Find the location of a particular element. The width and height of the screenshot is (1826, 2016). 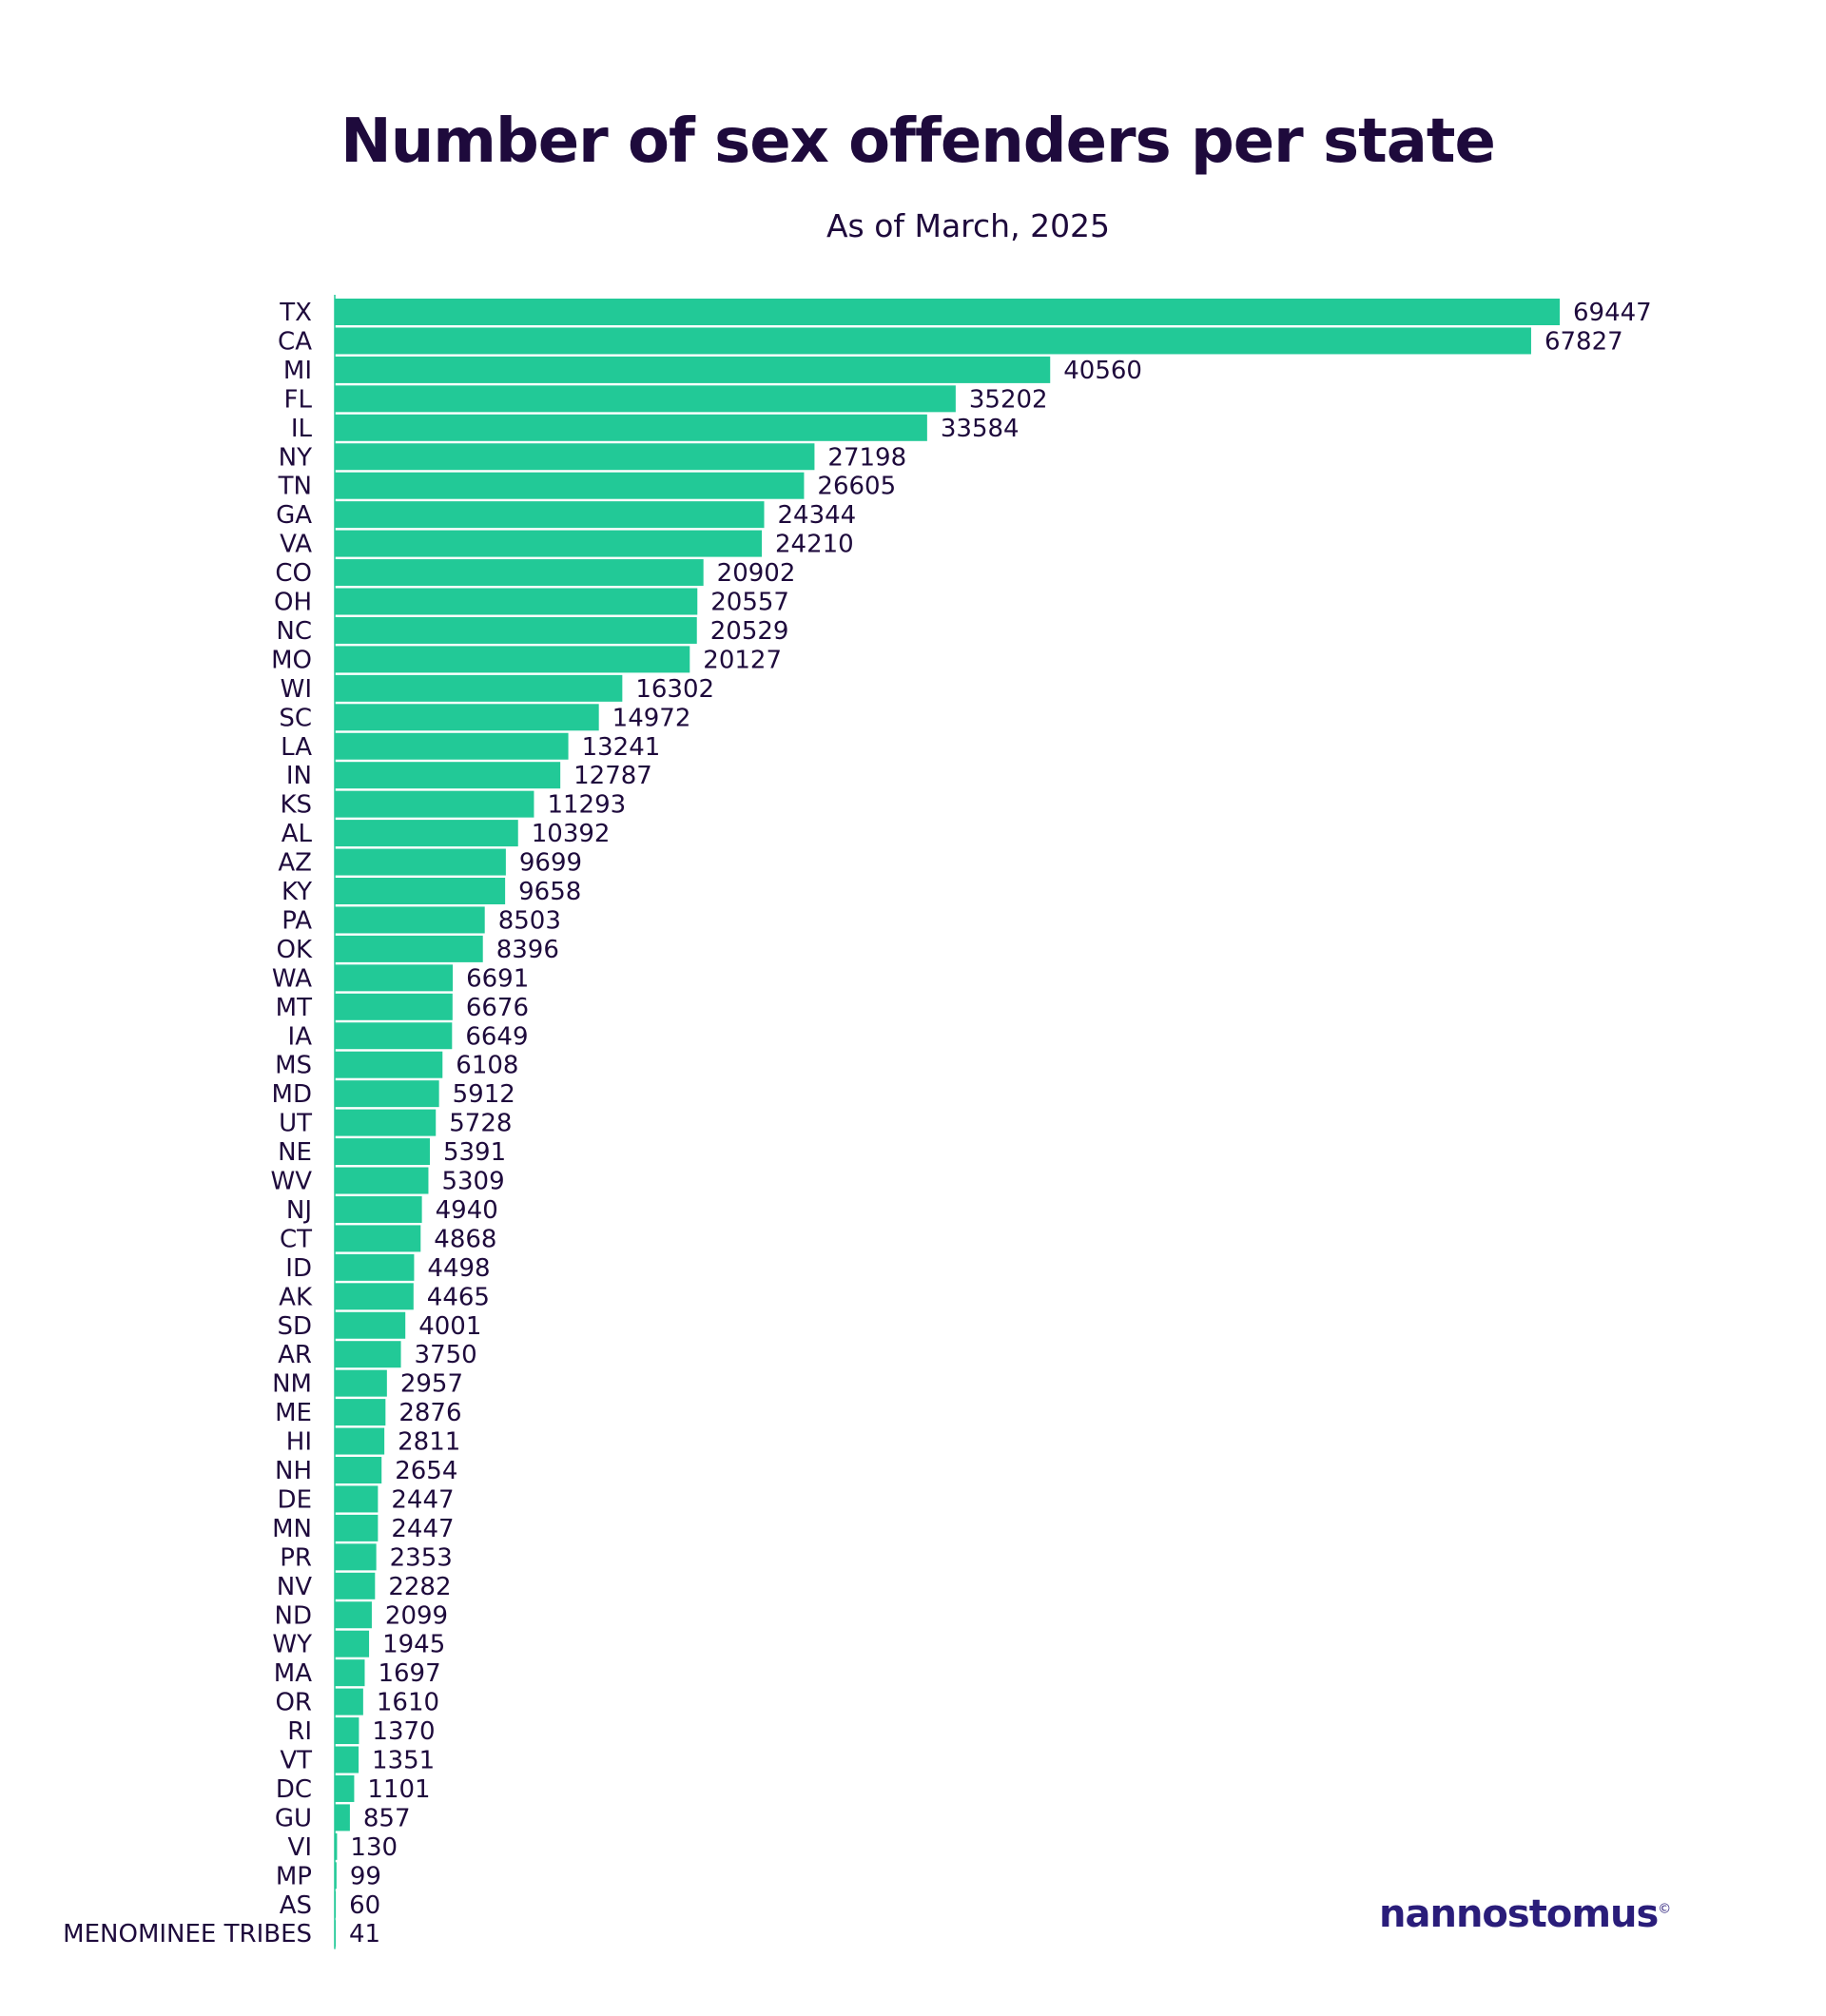

bar-md is located at coordinates (387, 1094).